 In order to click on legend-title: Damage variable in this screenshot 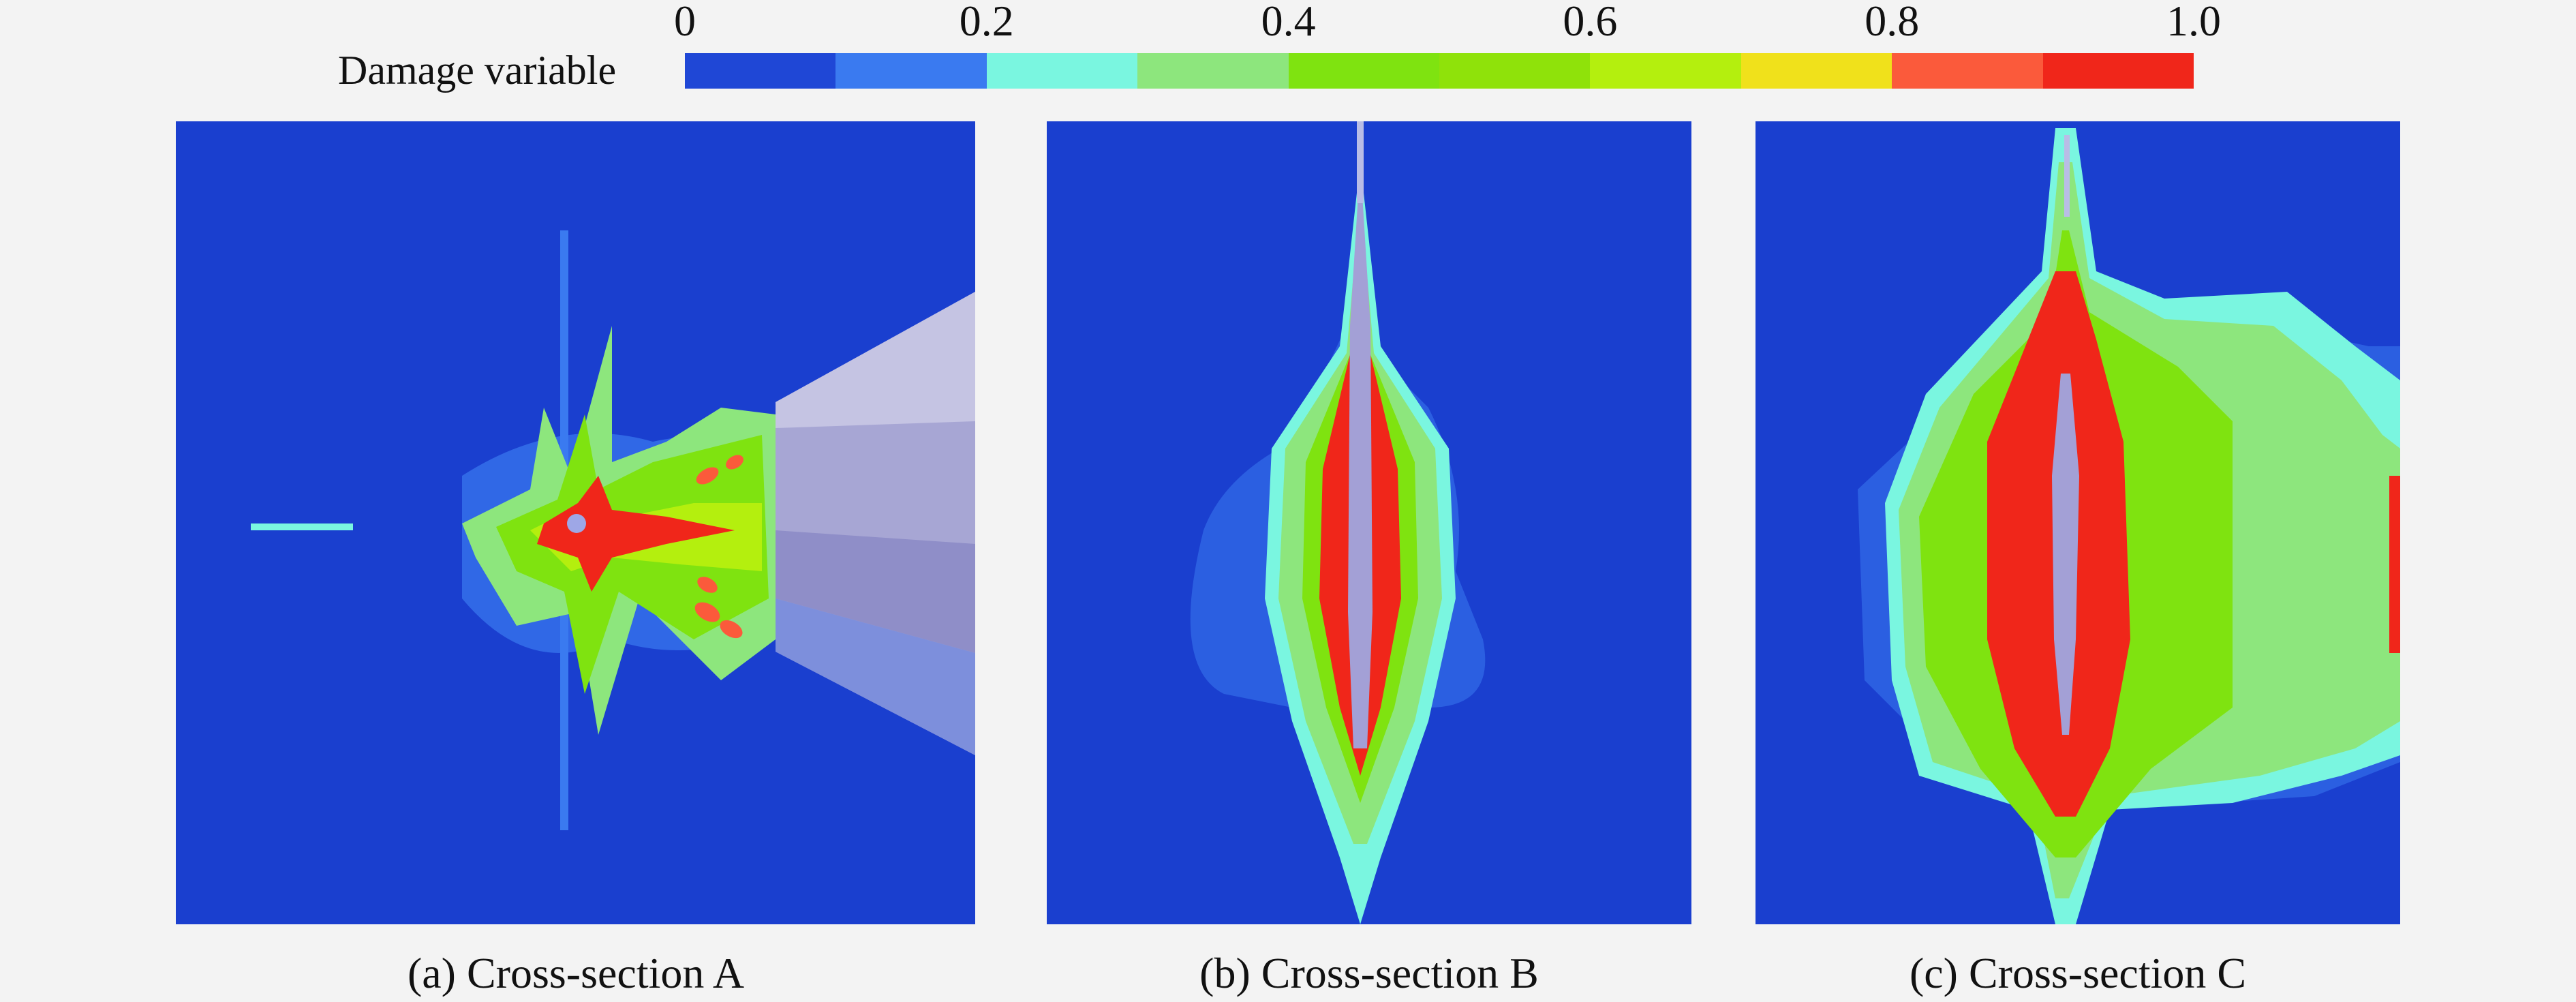, I will do `click(477, 70)`.